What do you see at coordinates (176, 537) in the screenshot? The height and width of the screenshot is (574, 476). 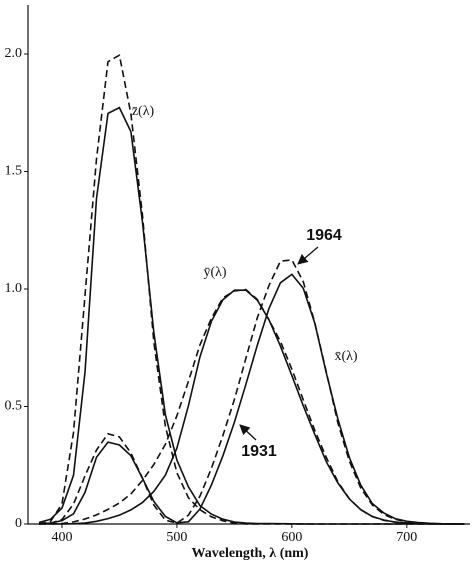 I see `x-tick-label: 500` at bounding box center [176, 537].